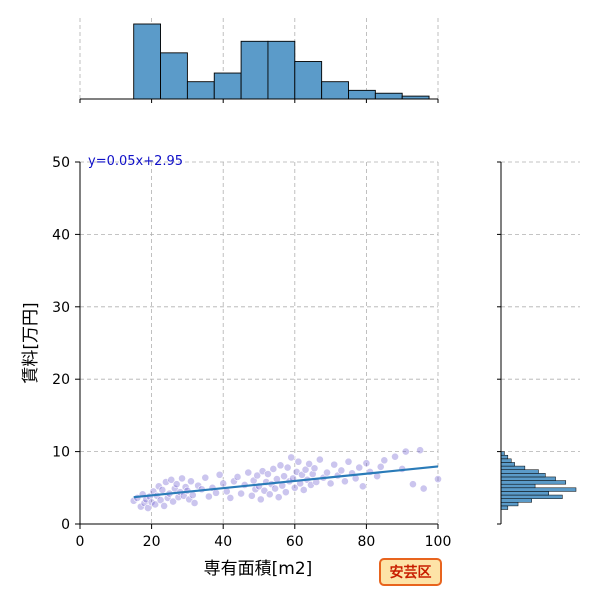 This screenshot has height=600, width=600. What do you see at coordinates (61, 380) in the screenshot?
I see `y-tick-label: 20` at bounding box center [61, 380].